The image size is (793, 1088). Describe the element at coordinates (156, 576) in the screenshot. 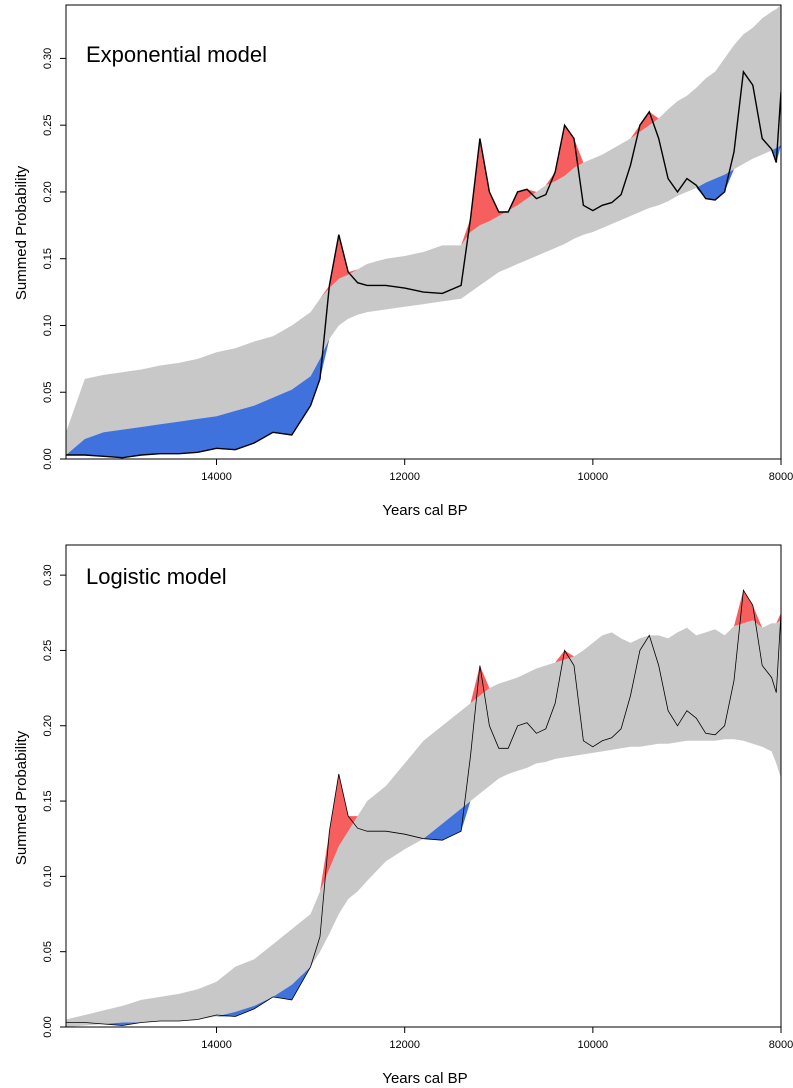

I see `panel-title: Logistic model` at that location.